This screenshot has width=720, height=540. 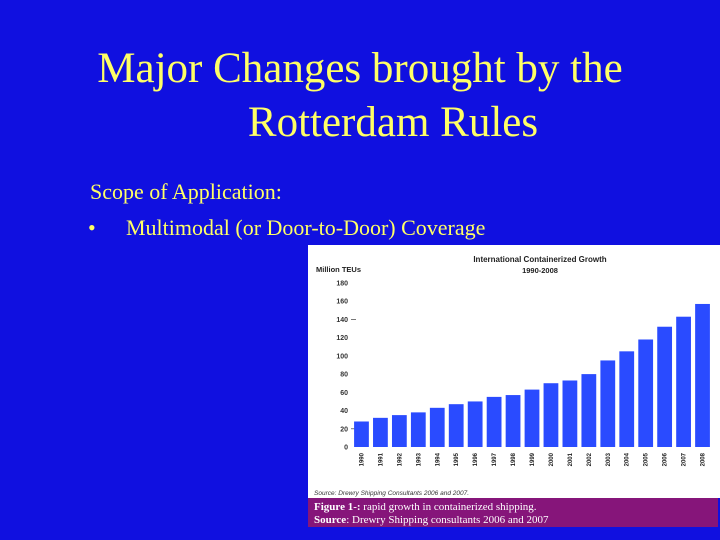 What do you see at coordinates (513, 421) in the screenshot?
I see `bar-1998` at bounding box center [513, 421].